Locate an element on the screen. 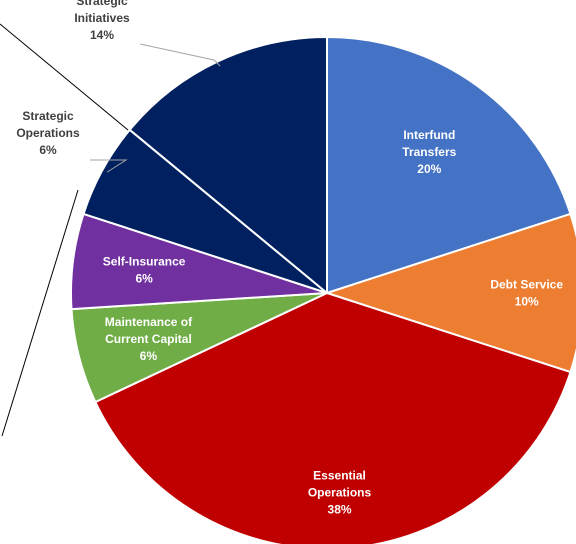 The image size is (576, 544). slice-label: Strategic Initiatives 14% is located at coordinates (102, 21).